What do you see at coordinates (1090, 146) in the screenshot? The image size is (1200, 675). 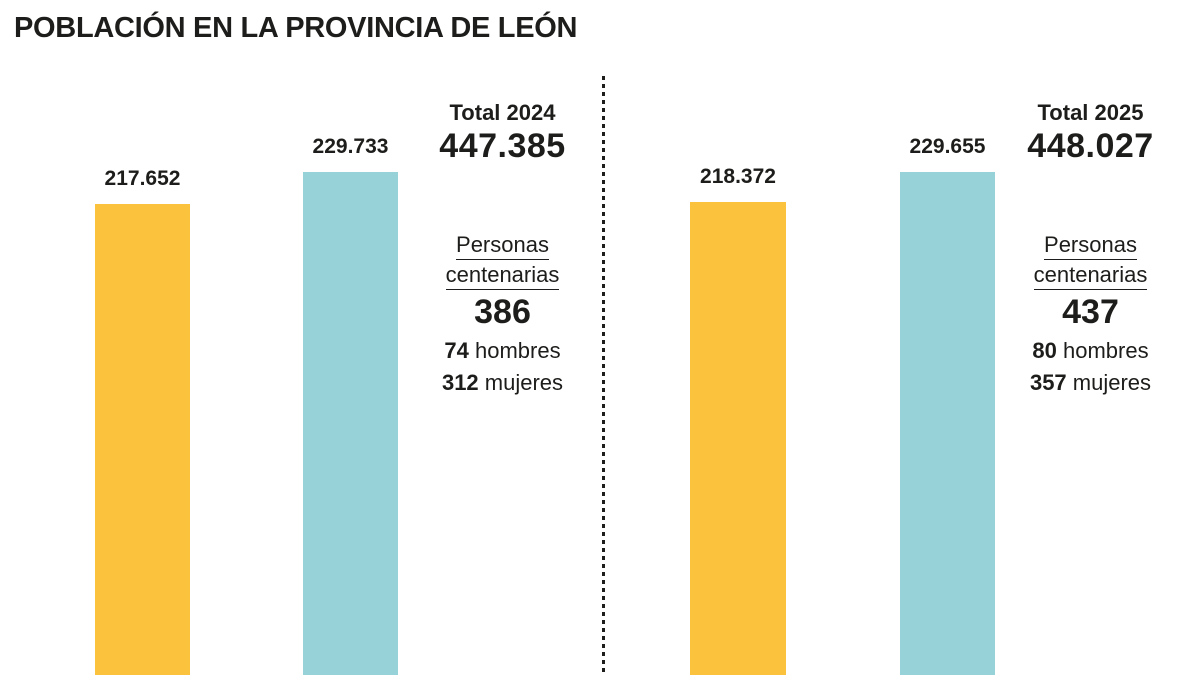 I see `total-population-value: 448.027` at bounding box center [1090, 146].